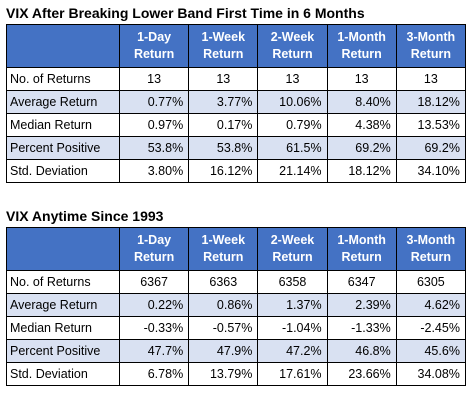 The height and width of the screenshot is (401, 472). What do you see at coordinates (361, 282) in the screenshot?
I see `table-cell: 6347` at bounding box center [361, 282].